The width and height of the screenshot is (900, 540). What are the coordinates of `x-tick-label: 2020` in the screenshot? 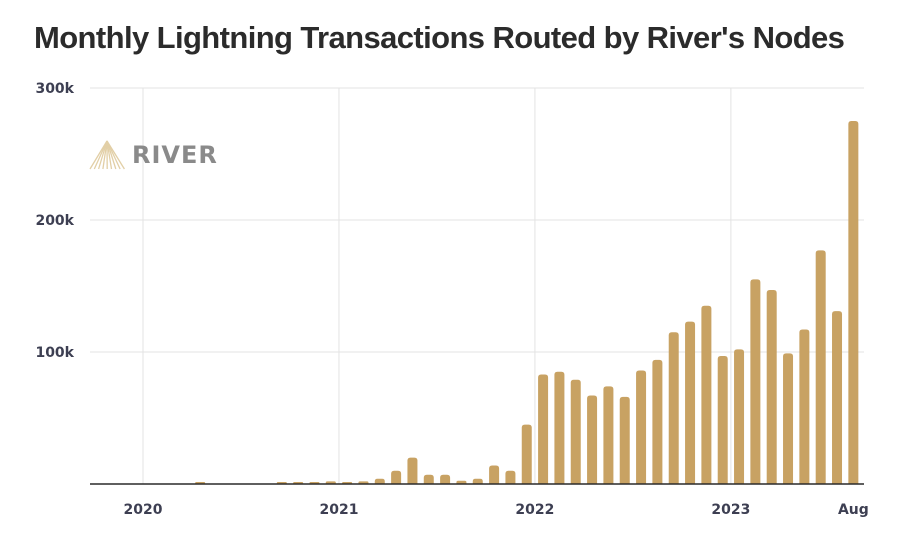 It's located at (143, 510).